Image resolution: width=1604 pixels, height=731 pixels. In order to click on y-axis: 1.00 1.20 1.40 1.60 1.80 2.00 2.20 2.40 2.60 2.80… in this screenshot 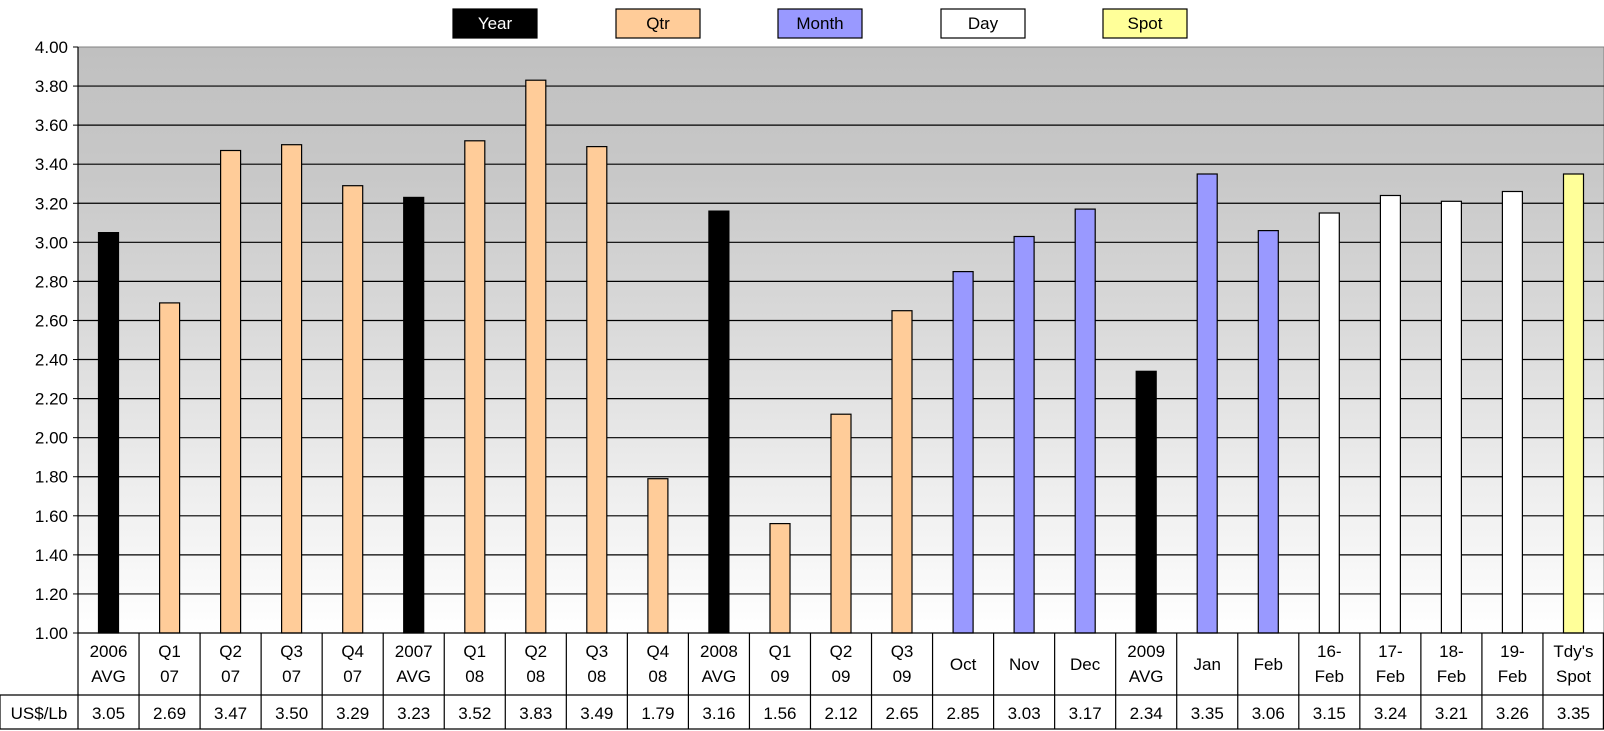, I will do `click(57, 340)`.